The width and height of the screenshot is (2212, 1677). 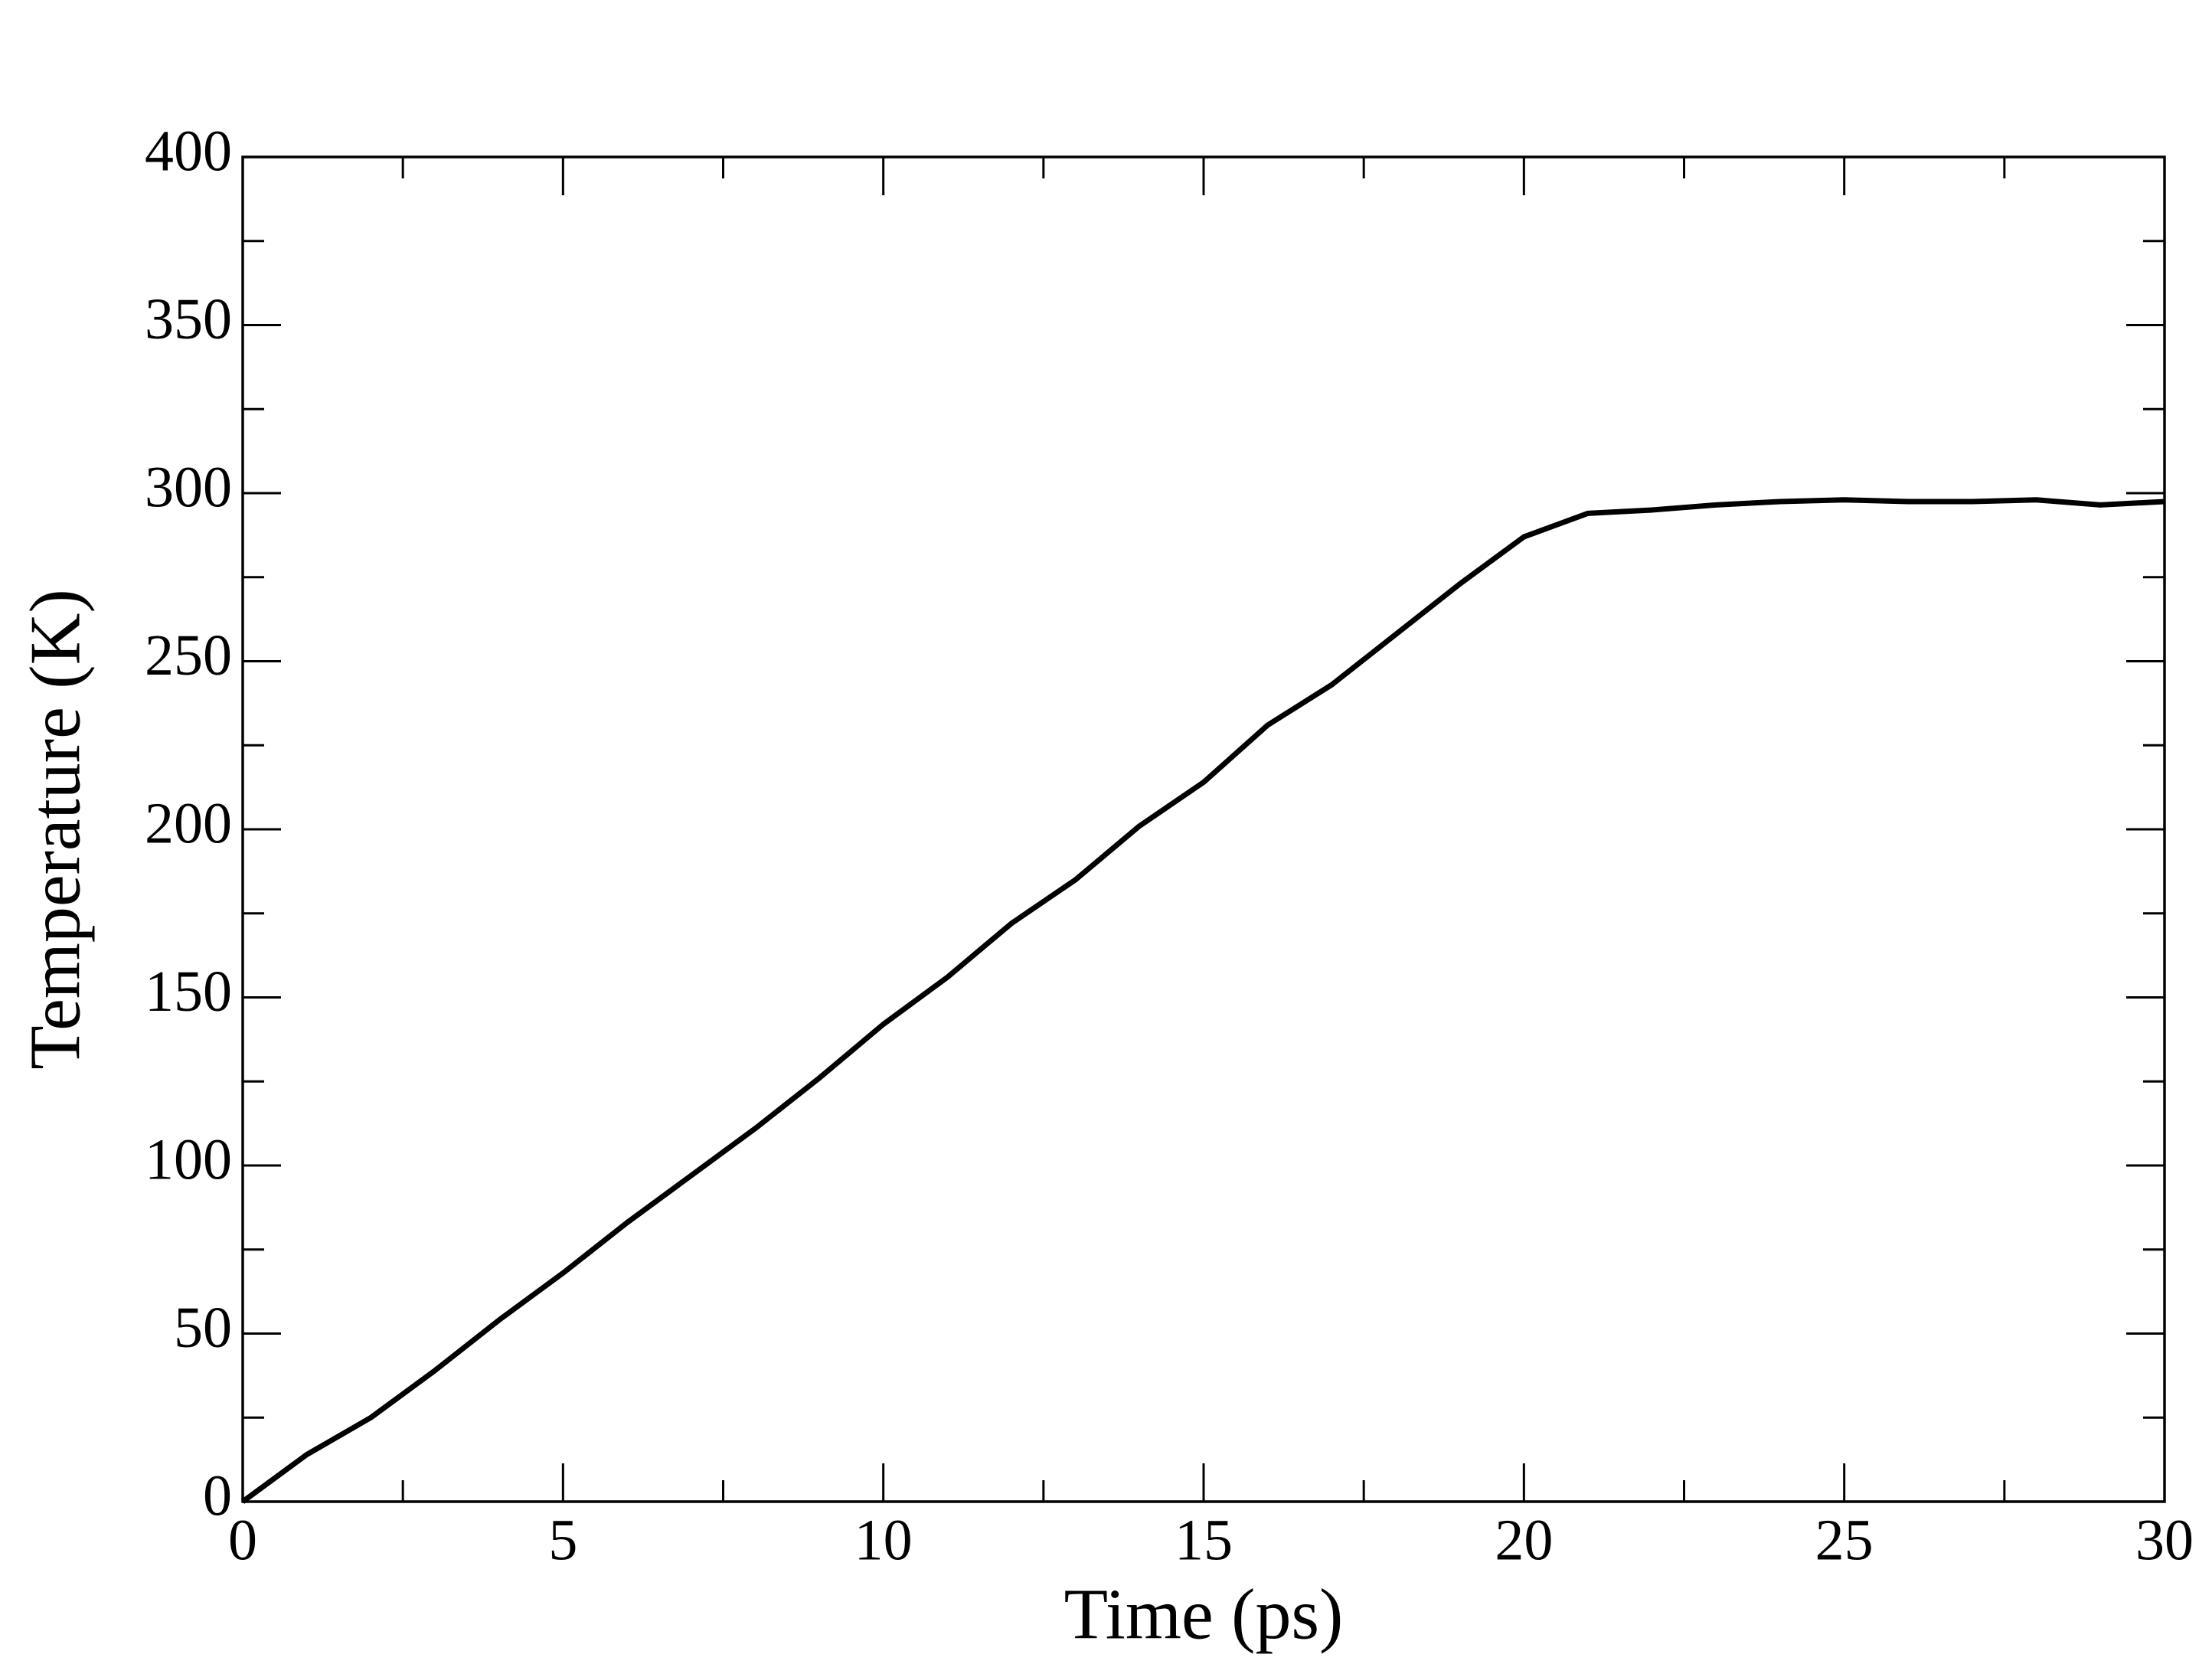 What do you see at coordinates (1524, 1540) in the screenshot?
I see `x-tick-label: 20` at bounding box center [1524, 1540].